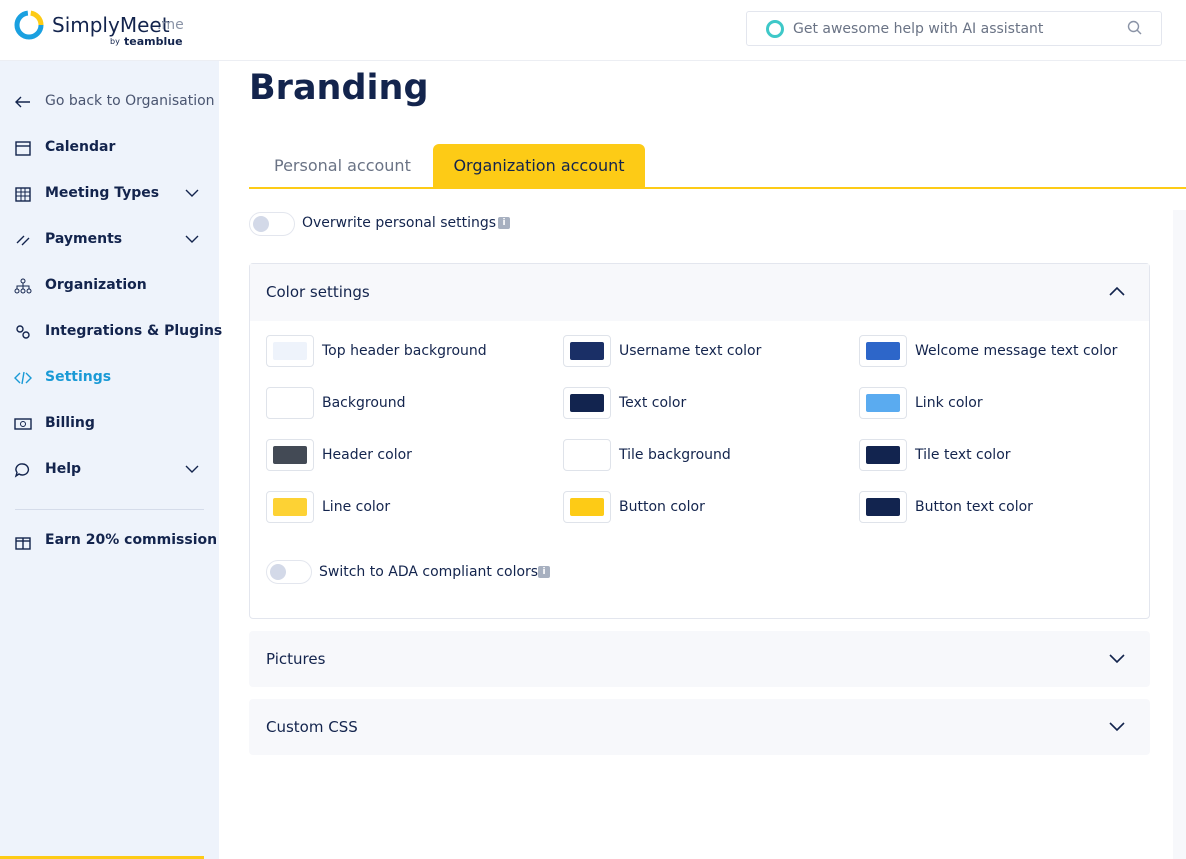 The height and width of the screenshot is (859, 1186). I want to click on css-panel: Custom CSS, so click(699, 727).